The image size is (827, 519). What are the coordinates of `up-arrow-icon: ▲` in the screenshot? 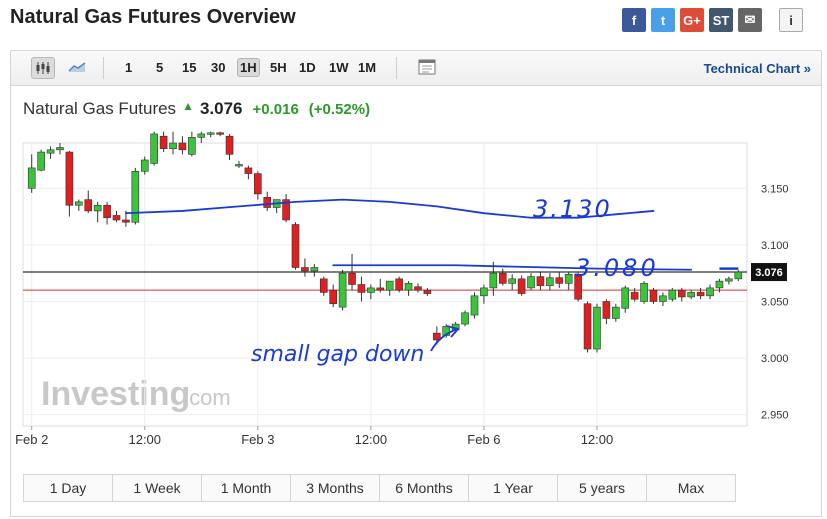 It's located at (188, 106).